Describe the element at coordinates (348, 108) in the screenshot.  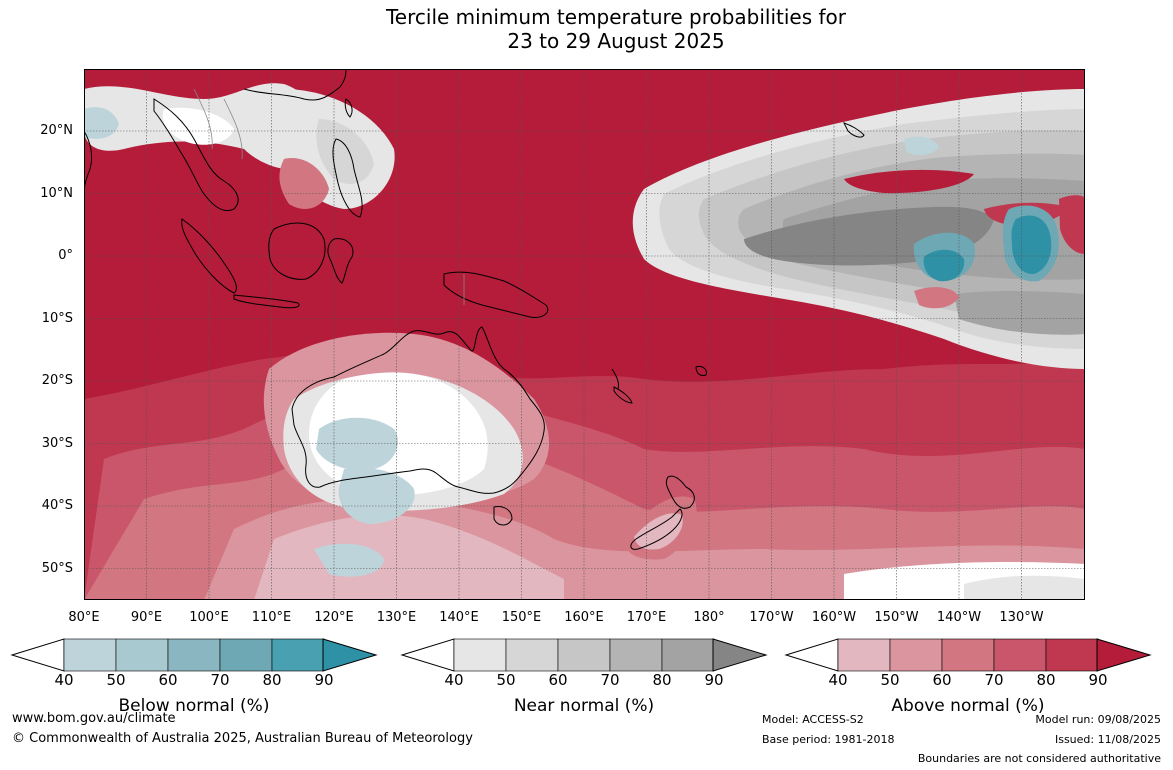
I see `taiwan-coastline` at that location.